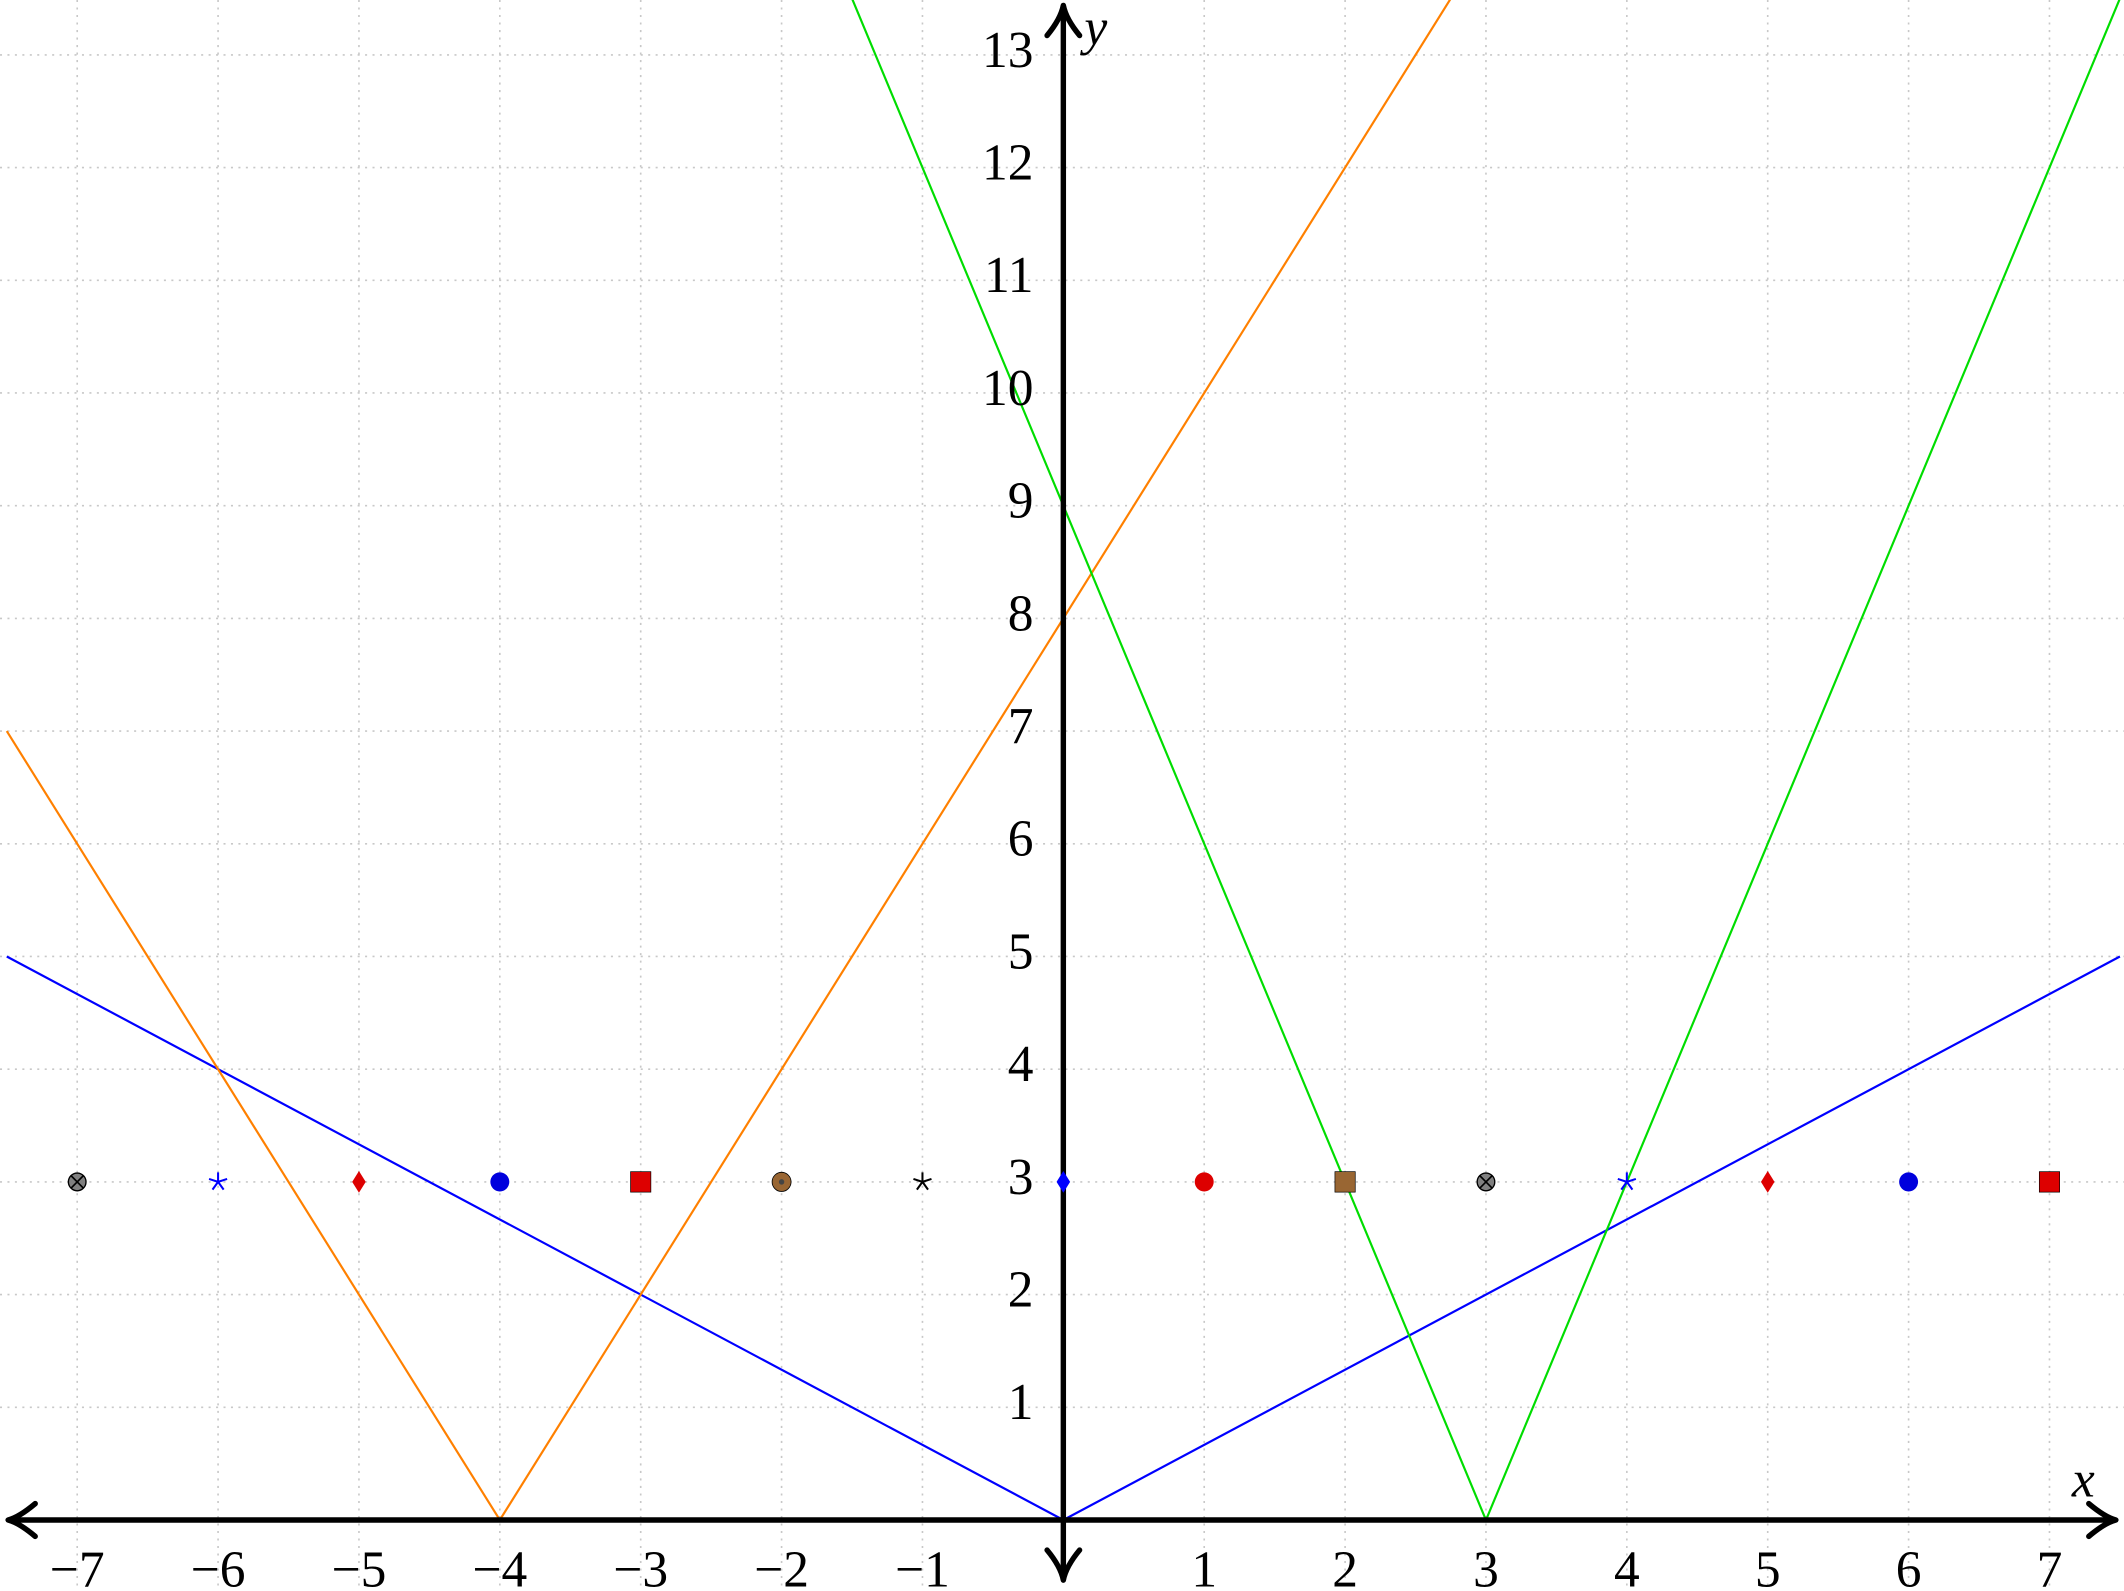 The image size is (2124, 1591). I want to click on x-tick-label: 3, so click(1486, 1566).